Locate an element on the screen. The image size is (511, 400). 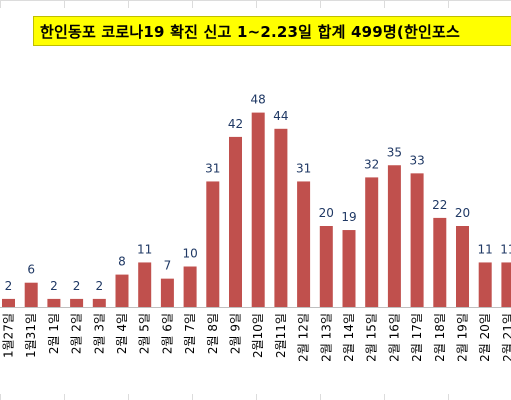
data-label: 22 is located at coordinates (439, 205).